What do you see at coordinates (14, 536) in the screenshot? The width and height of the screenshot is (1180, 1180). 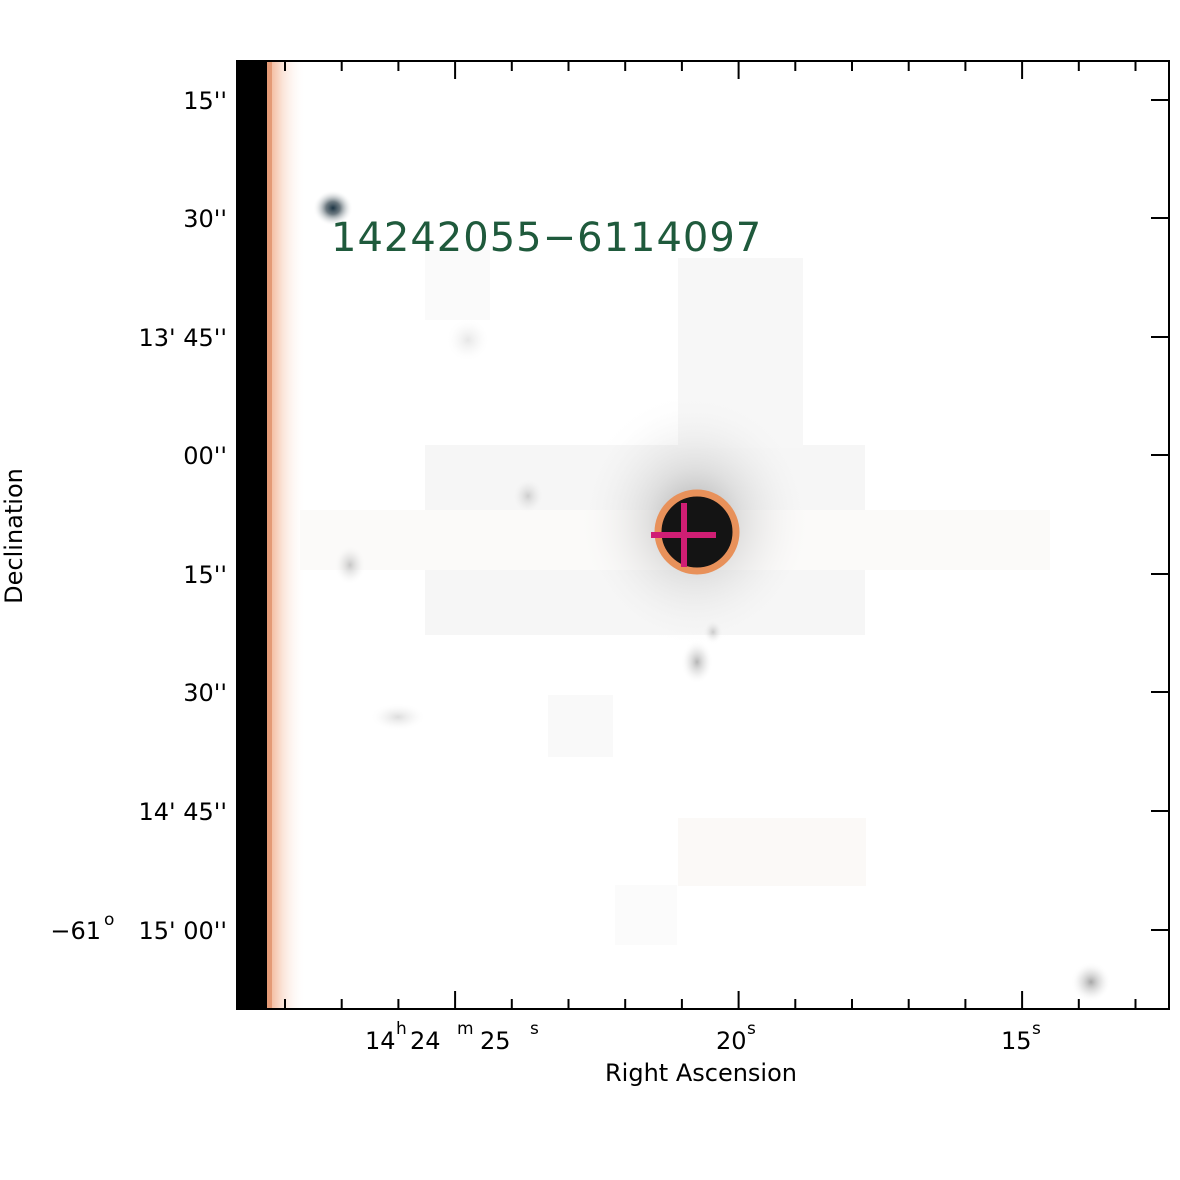 I see `y-axis-title: Declination` at bounding box center [14, 536].